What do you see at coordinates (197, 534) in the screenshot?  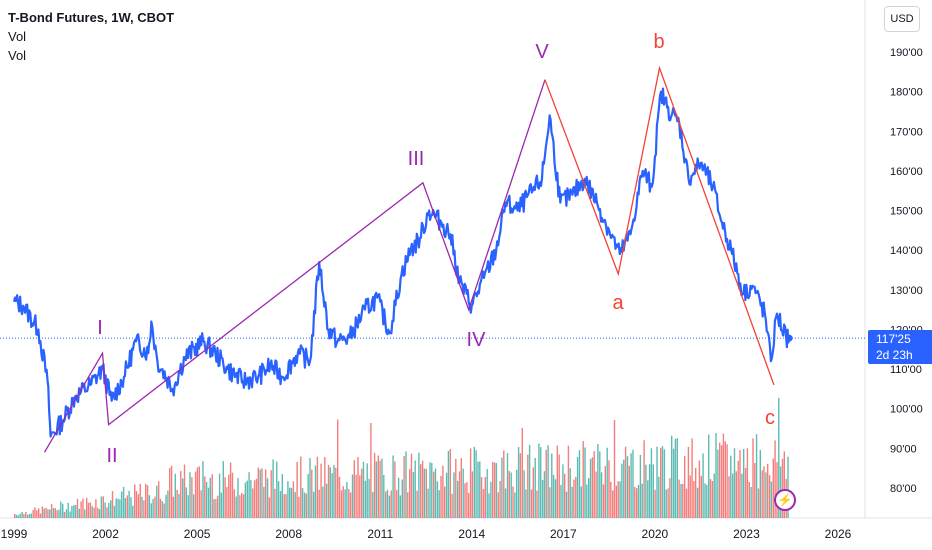 I see `x-axis-tick: 2005` at bounding box center [197, 534].